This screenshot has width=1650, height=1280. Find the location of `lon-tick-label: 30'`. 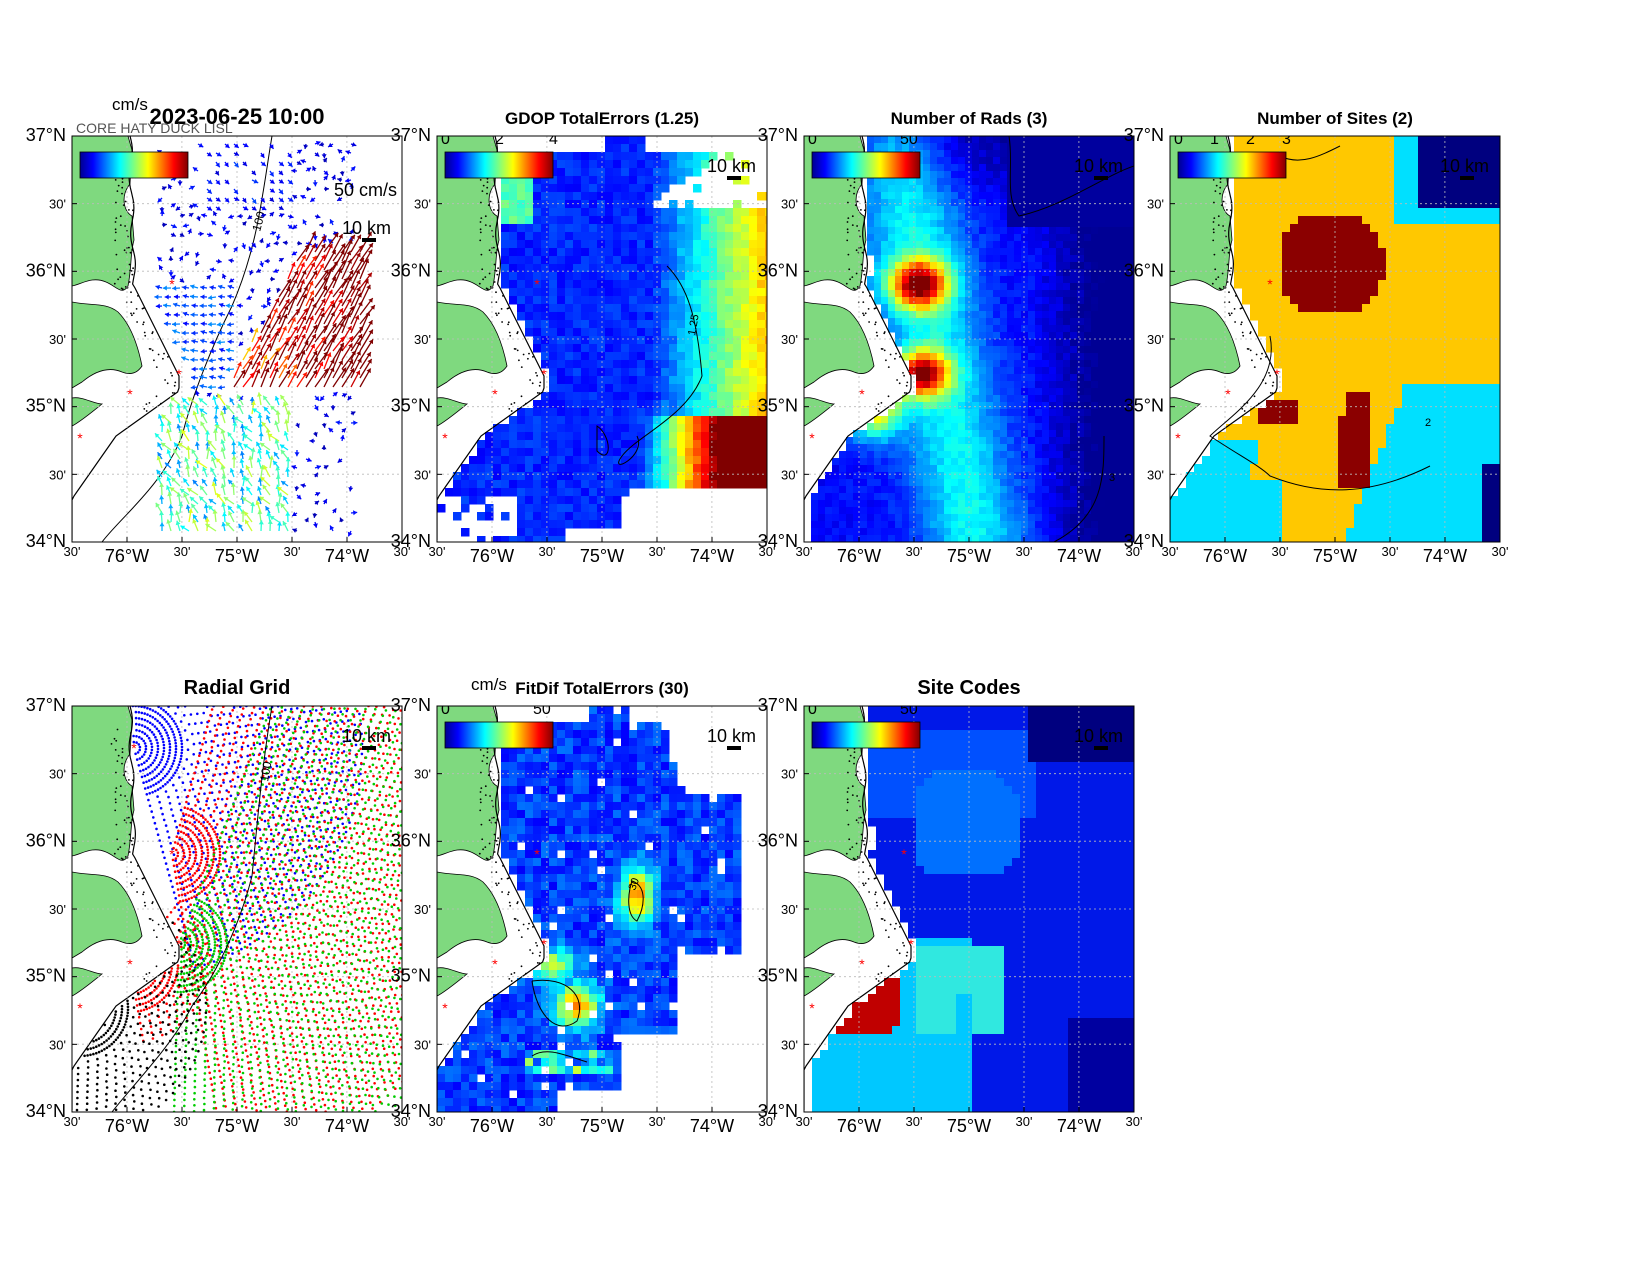

lon-tick-label: 30' is located at coordinates (437, 551).